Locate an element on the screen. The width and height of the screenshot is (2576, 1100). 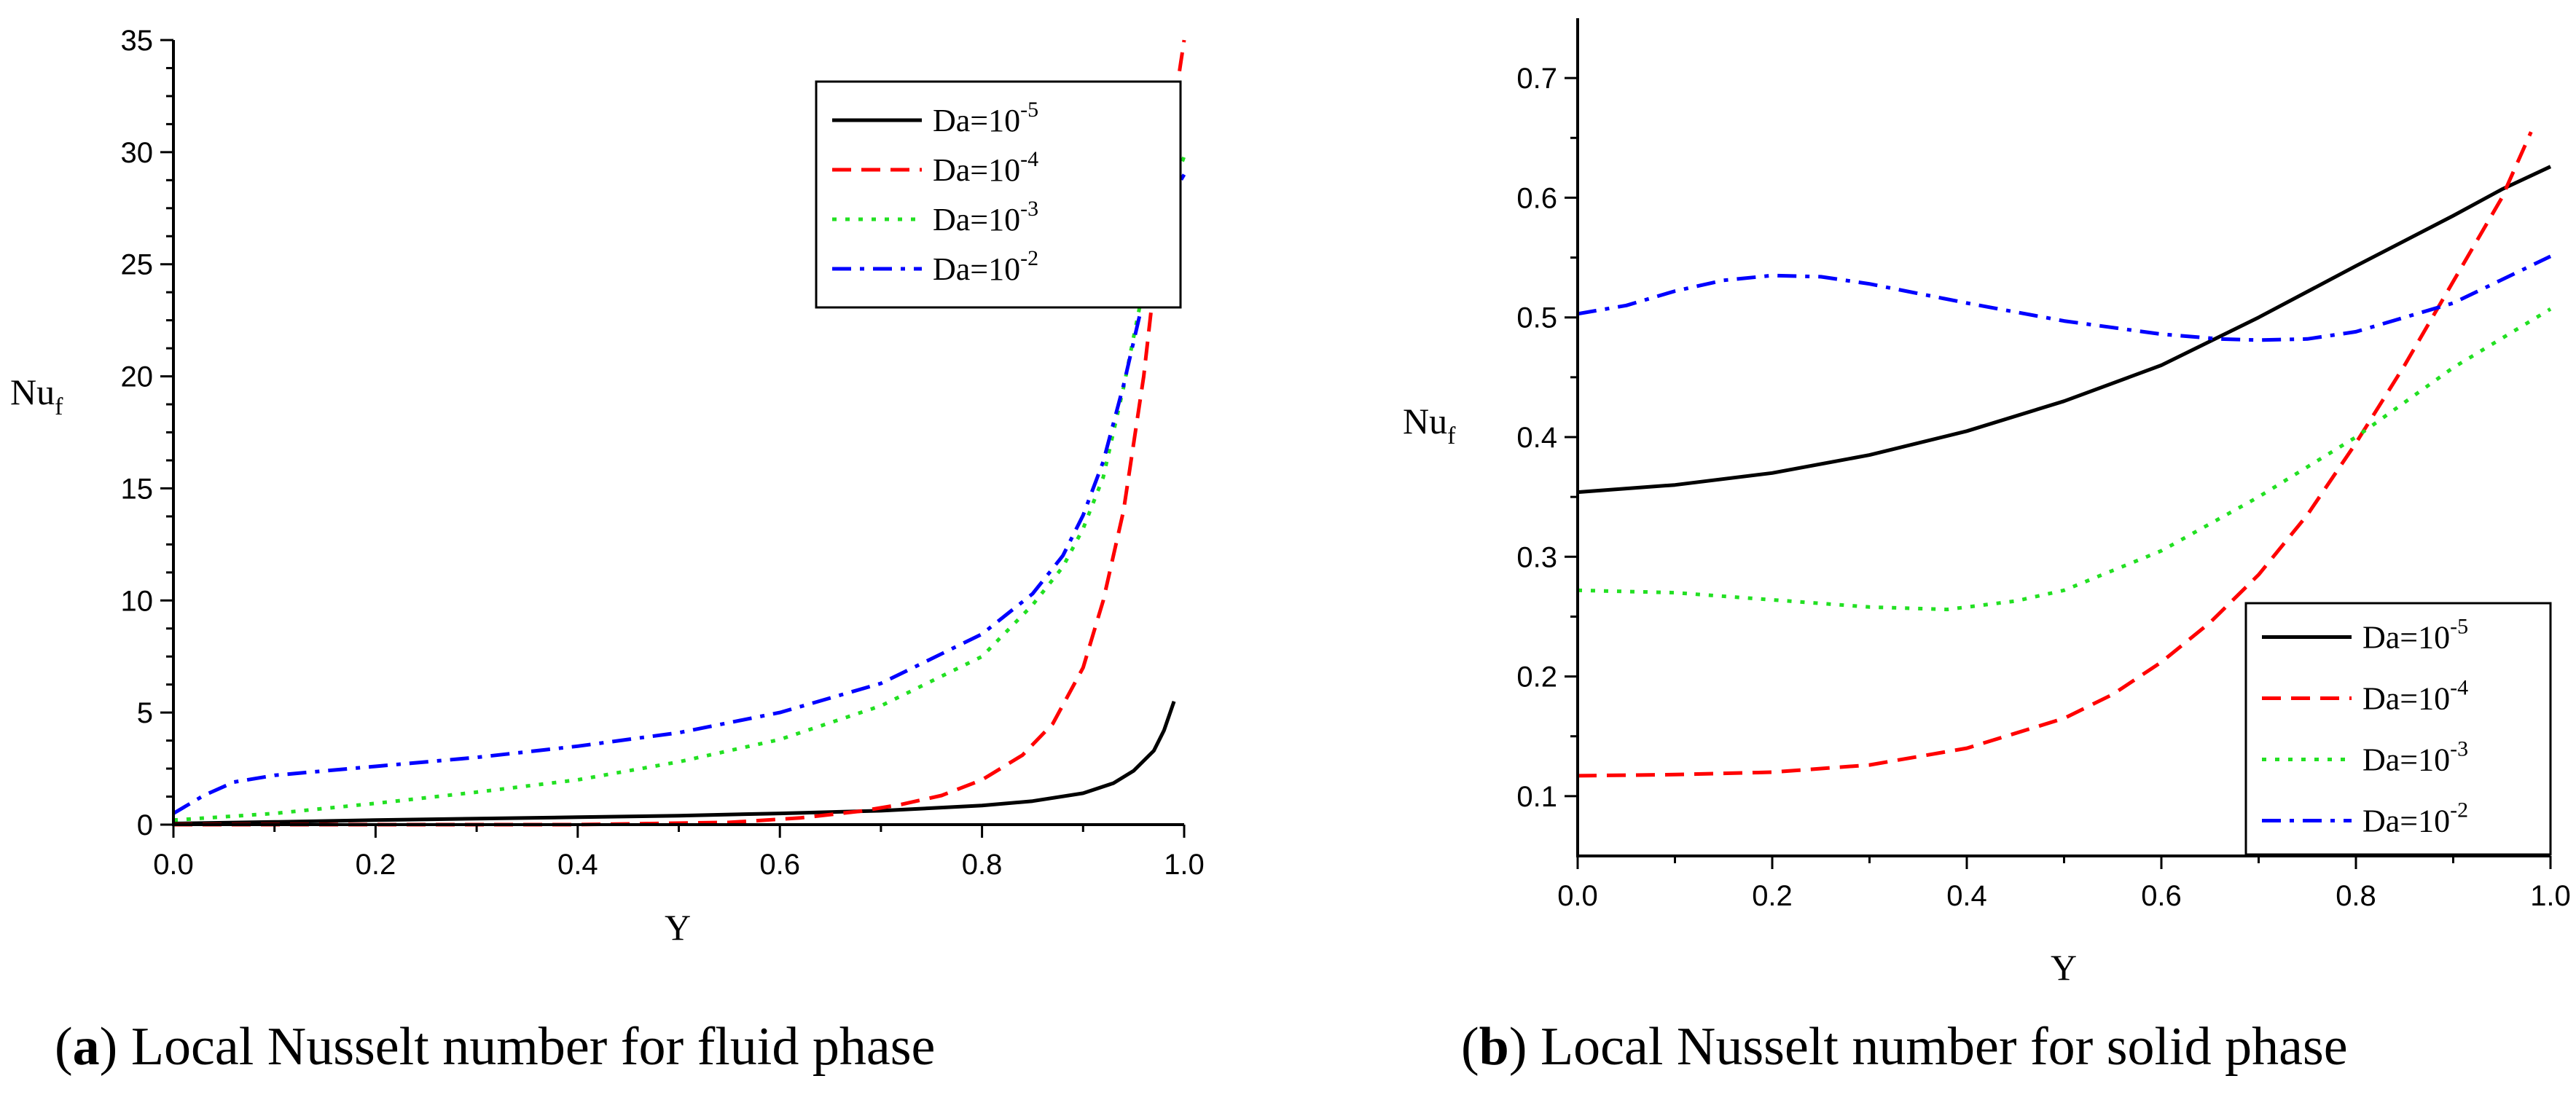
y-tick-label: 15 is located at coordinates (137, 489).